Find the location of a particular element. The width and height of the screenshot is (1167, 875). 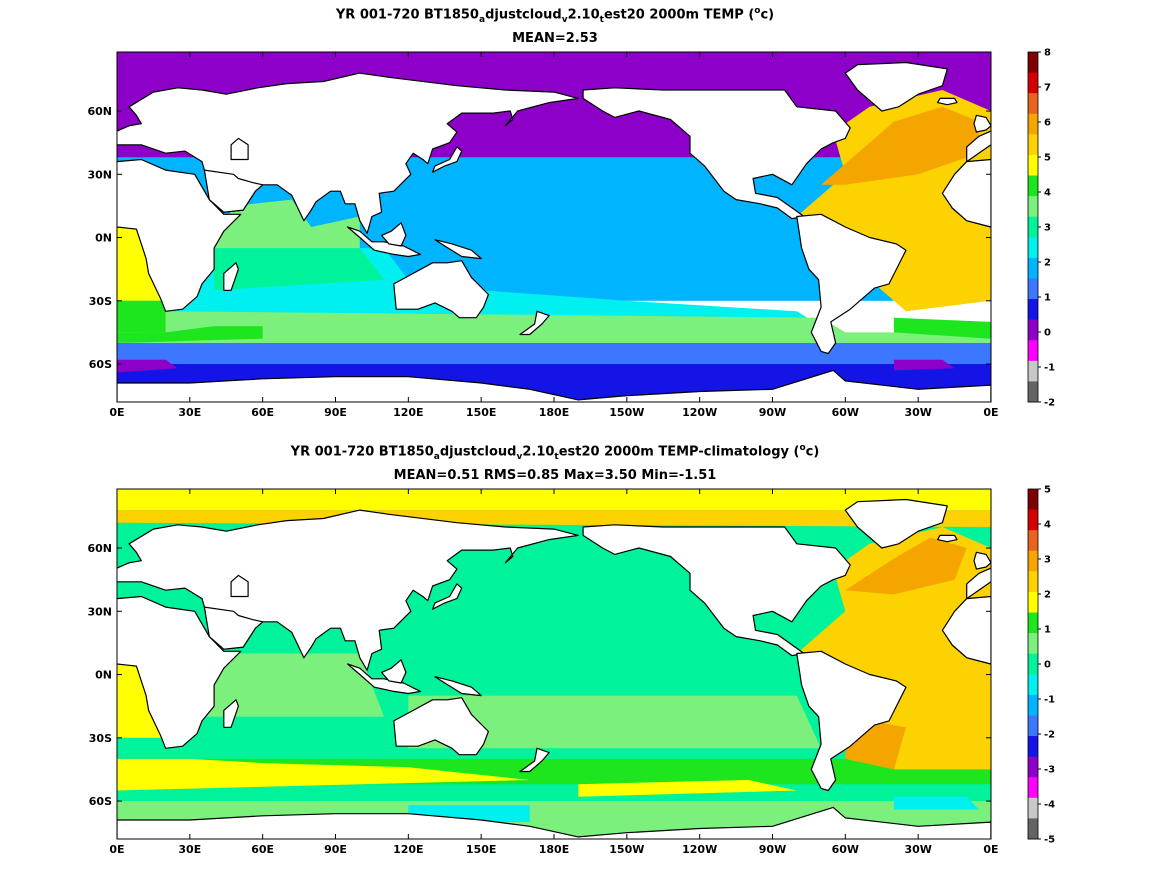

colorbar-1: 8 7 6 5 4 3 2 1 0 -1 -2 is located at coordinates (1041, 228).